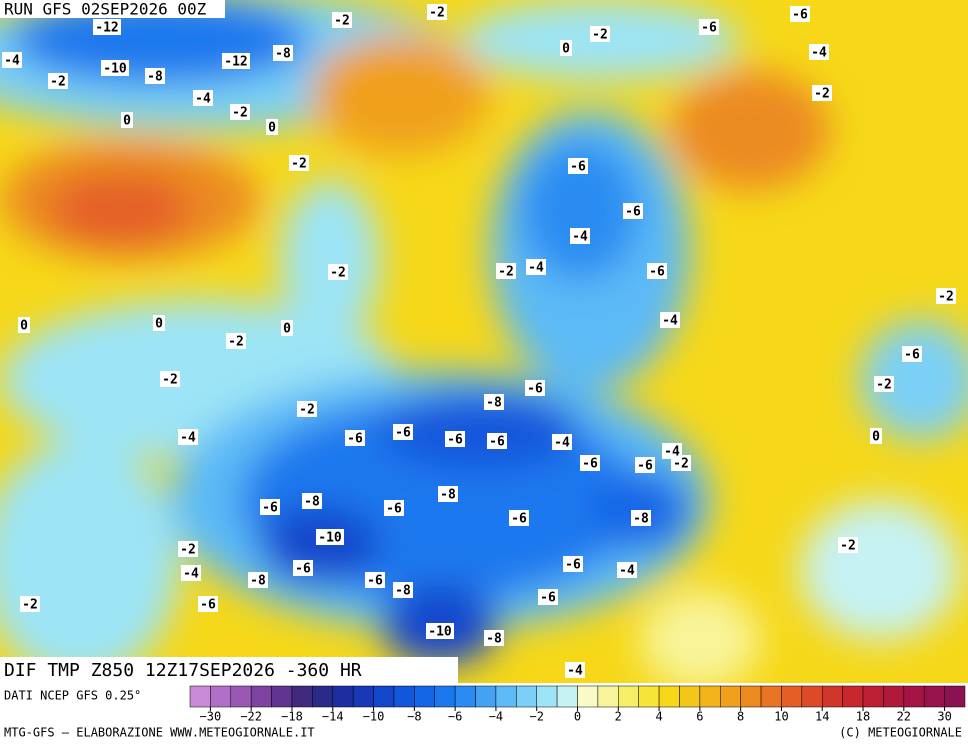 The height and width of the screenshot is (745, 968). Describe the element at coordinates (251, 717) in the screenshot. I see `colorbar-tick-label: −22` at that location.